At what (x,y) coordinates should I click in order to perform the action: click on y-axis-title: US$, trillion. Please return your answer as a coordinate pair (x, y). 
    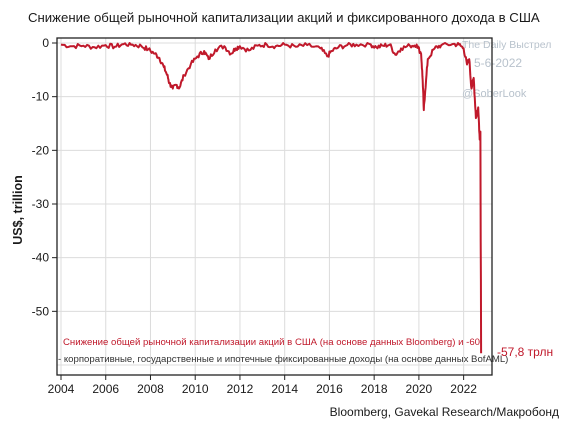
    Looking at the image, I should click on (18, 209).